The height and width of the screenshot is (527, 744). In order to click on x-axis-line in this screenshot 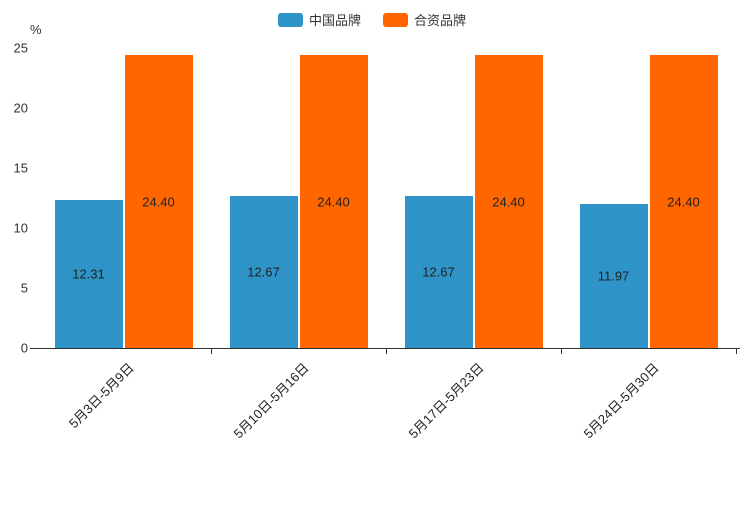, I will do `click(385, 348)`.